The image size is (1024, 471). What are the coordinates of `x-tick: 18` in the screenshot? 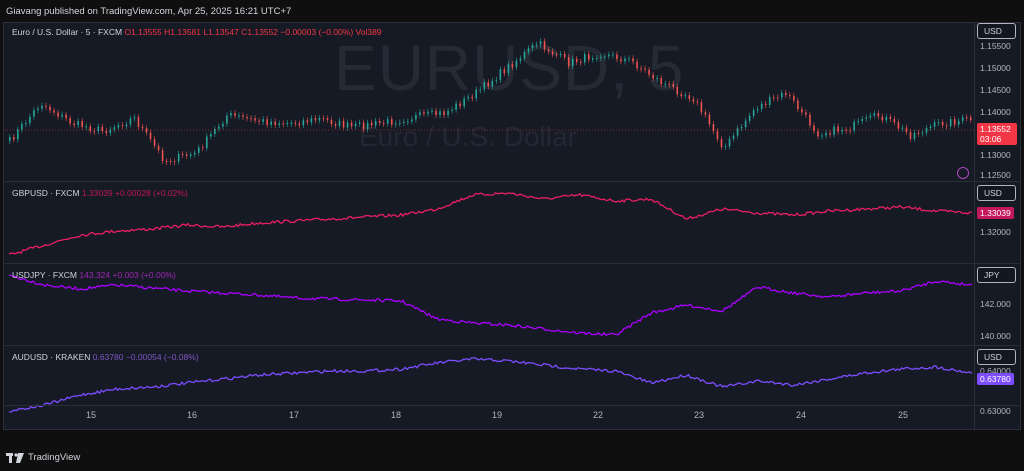 It's located at (396, 415).